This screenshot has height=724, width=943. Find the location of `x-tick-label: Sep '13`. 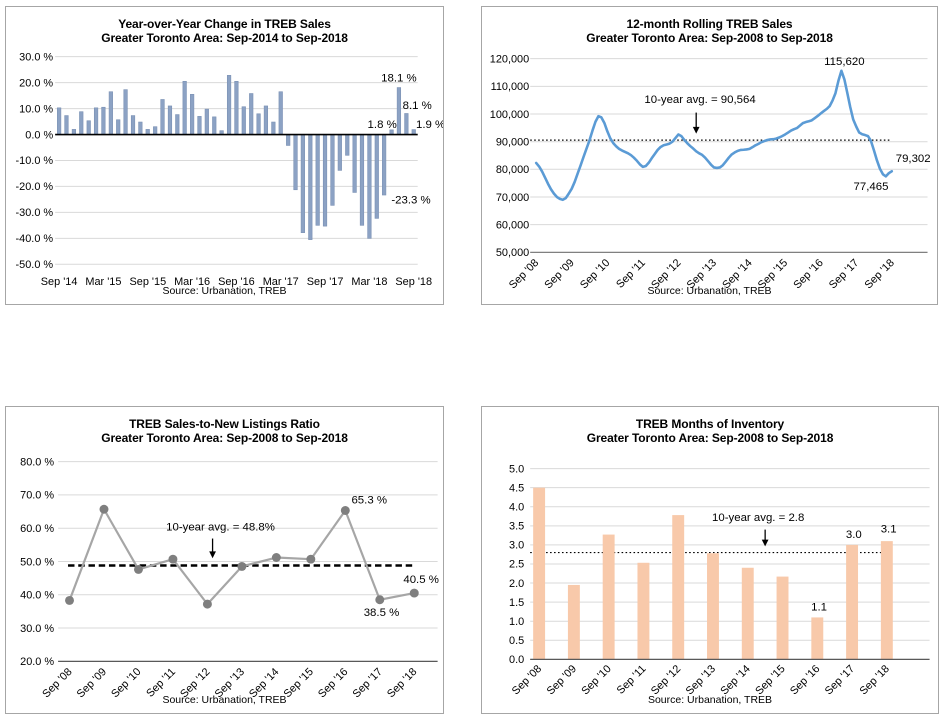

x-tick-label: Sep '13 is located at coordinates (701, 680).